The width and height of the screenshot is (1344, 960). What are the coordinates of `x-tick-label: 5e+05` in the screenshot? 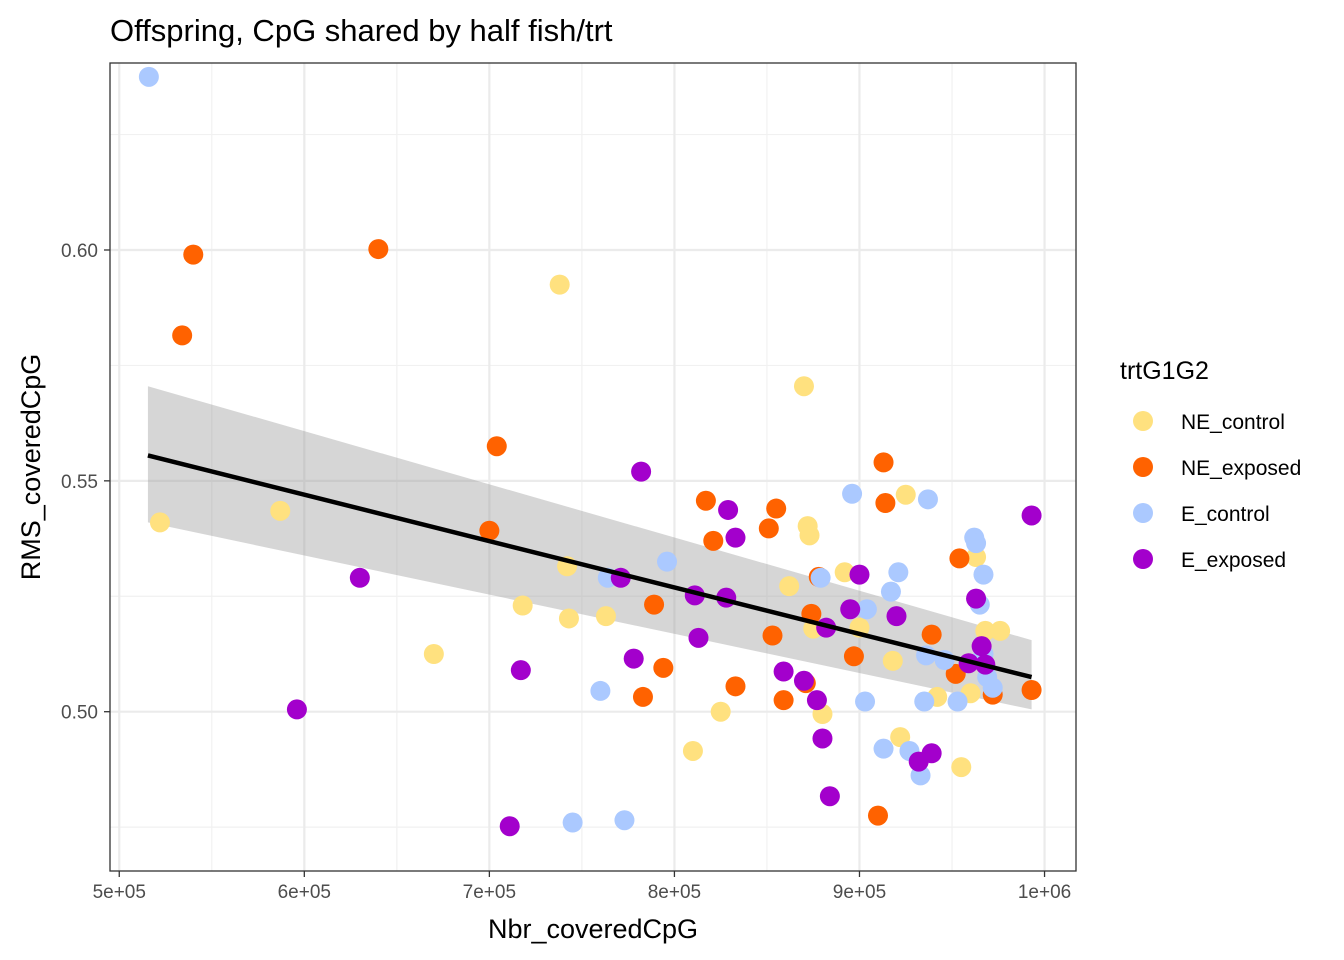 It's located at (119, 892).